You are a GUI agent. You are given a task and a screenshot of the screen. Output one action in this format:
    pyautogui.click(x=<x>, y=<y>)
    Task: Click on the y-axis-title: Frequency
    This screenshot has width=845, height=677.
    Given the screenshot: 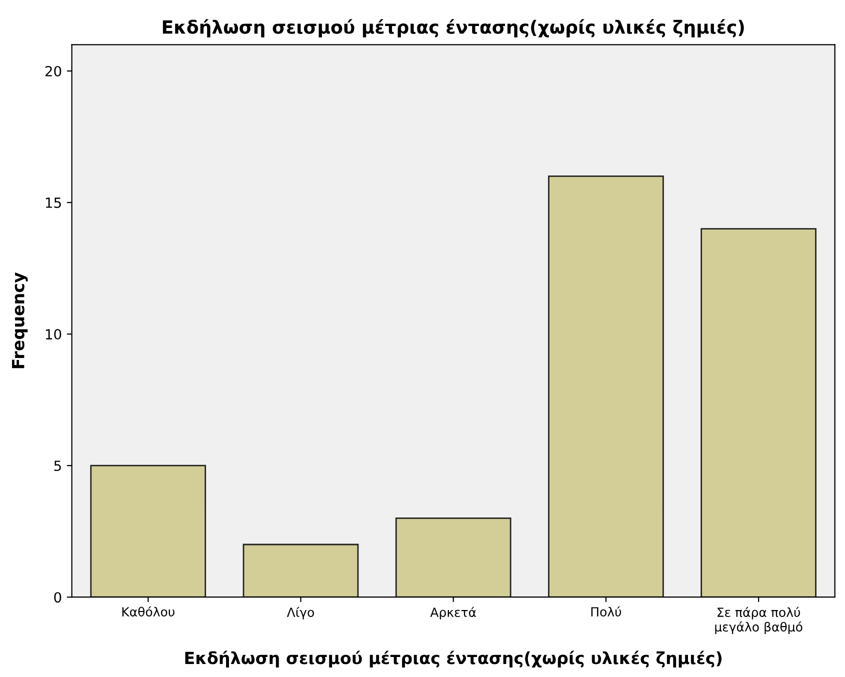 What is the action you would take?
    pyautogui.click(x=20, y=320)
    